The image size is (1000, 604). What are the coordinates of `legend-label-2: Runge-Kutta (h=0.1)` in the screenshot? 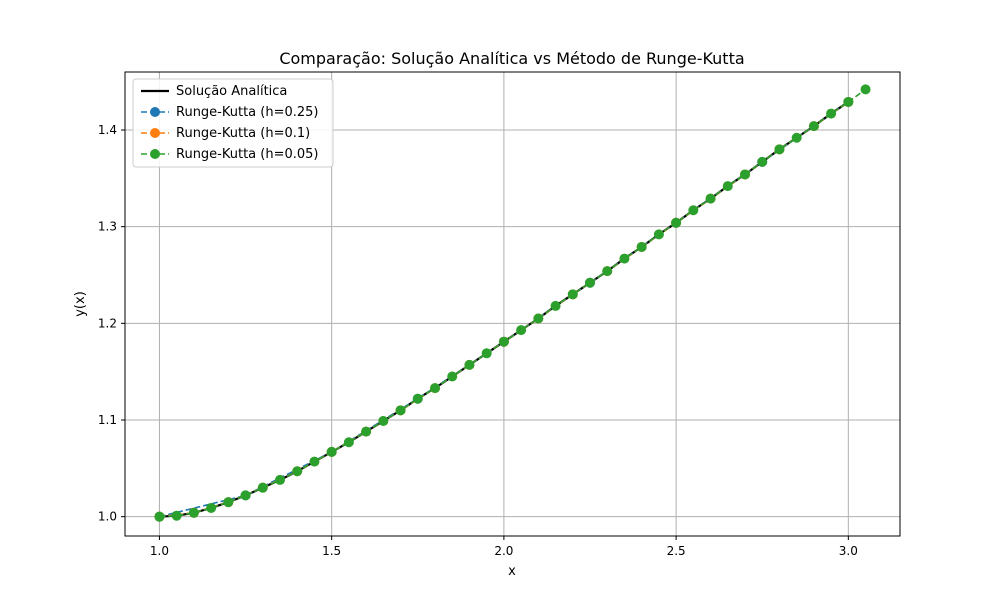 It's located at (243, 133).